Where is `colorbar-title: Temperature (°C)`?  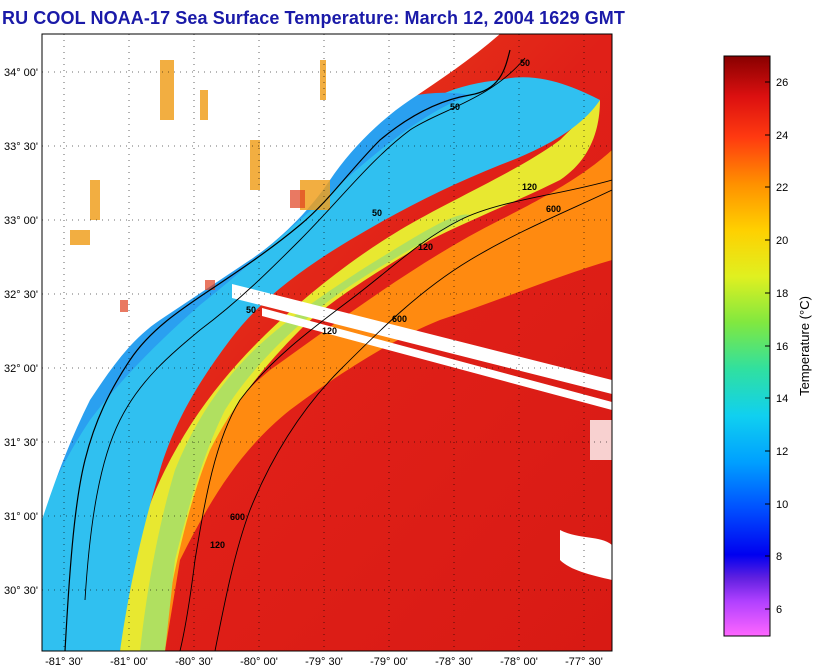 colorbar-title: Temperature (°C) is located at coordinates (804, 346).